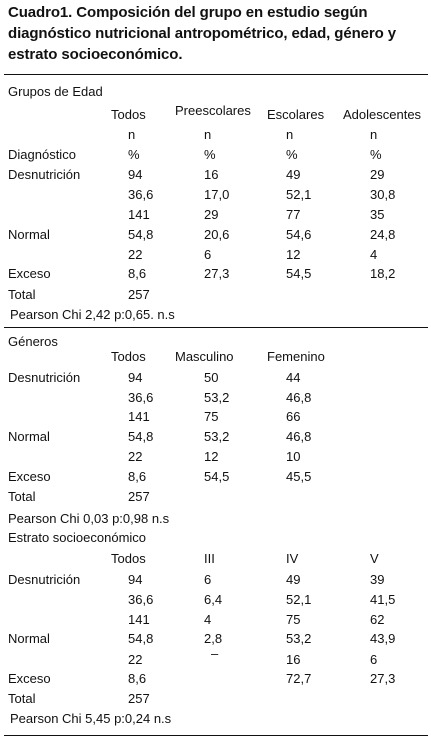 Image resolution: width=431 pixels, height=744 pixels. Describe the element at coordinates (293, 416) in the screenshot. I see `cell: 66` at that location.